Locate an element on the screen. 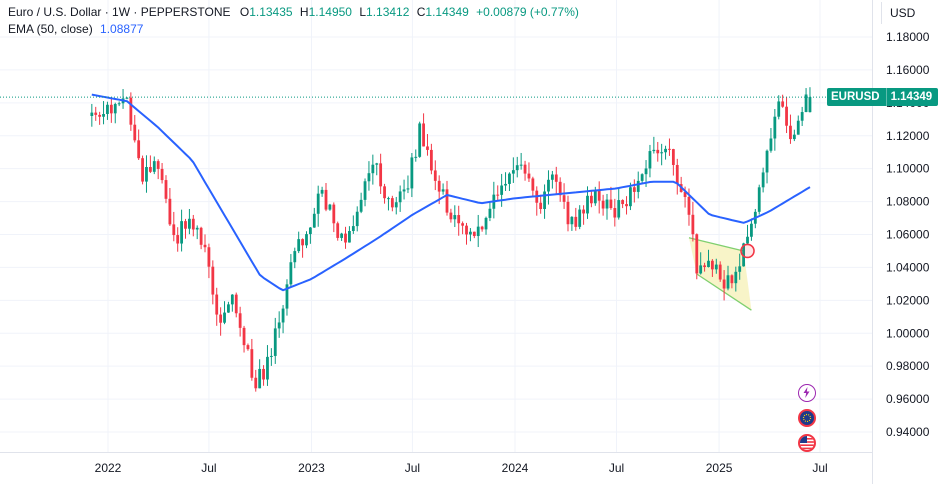 The height and width of the screenshot is (484, 949). legend-symbol: Euro / U.S. Dollar · 1W · PEPPERSTONE is located at coordinates (119, 12).